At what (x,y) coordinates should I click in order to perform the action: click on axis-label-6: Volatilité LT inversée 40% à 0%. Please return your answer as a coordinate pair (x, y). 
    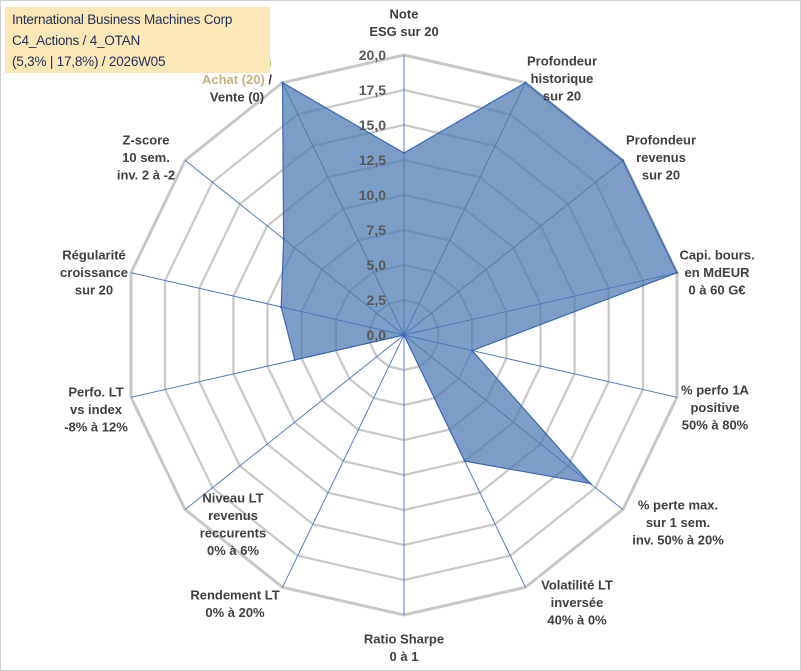
    Looking at the image, I should click on (577, 603).